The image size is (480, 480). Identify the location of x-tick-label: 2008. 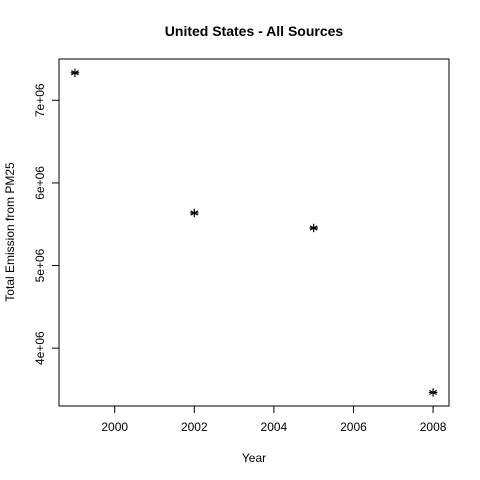
(433, 427).